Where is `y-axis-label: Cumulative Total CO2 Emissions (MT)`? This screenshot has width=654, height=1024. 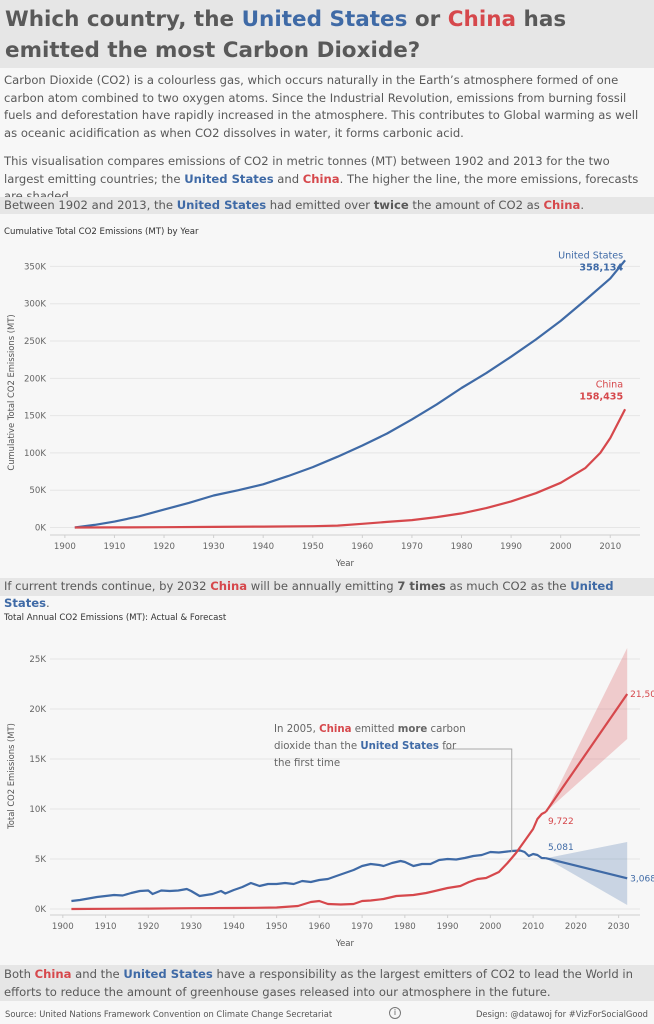
y-axis-label: Cumulative Total CO2 Emissions (MT) is located at coordinates (11, 392).